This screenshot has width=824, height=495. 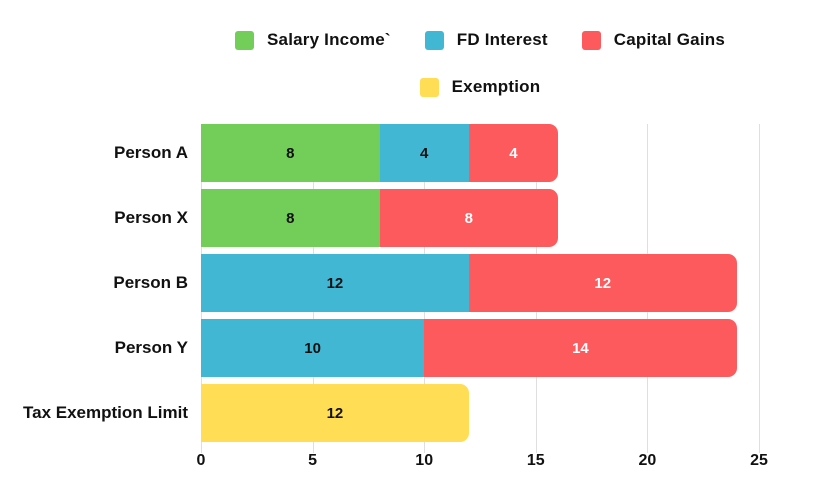 What do you see at coordinates (151, 217) in the screenshot?
I see `category-label: Person X` at bounding box center [151, 217].